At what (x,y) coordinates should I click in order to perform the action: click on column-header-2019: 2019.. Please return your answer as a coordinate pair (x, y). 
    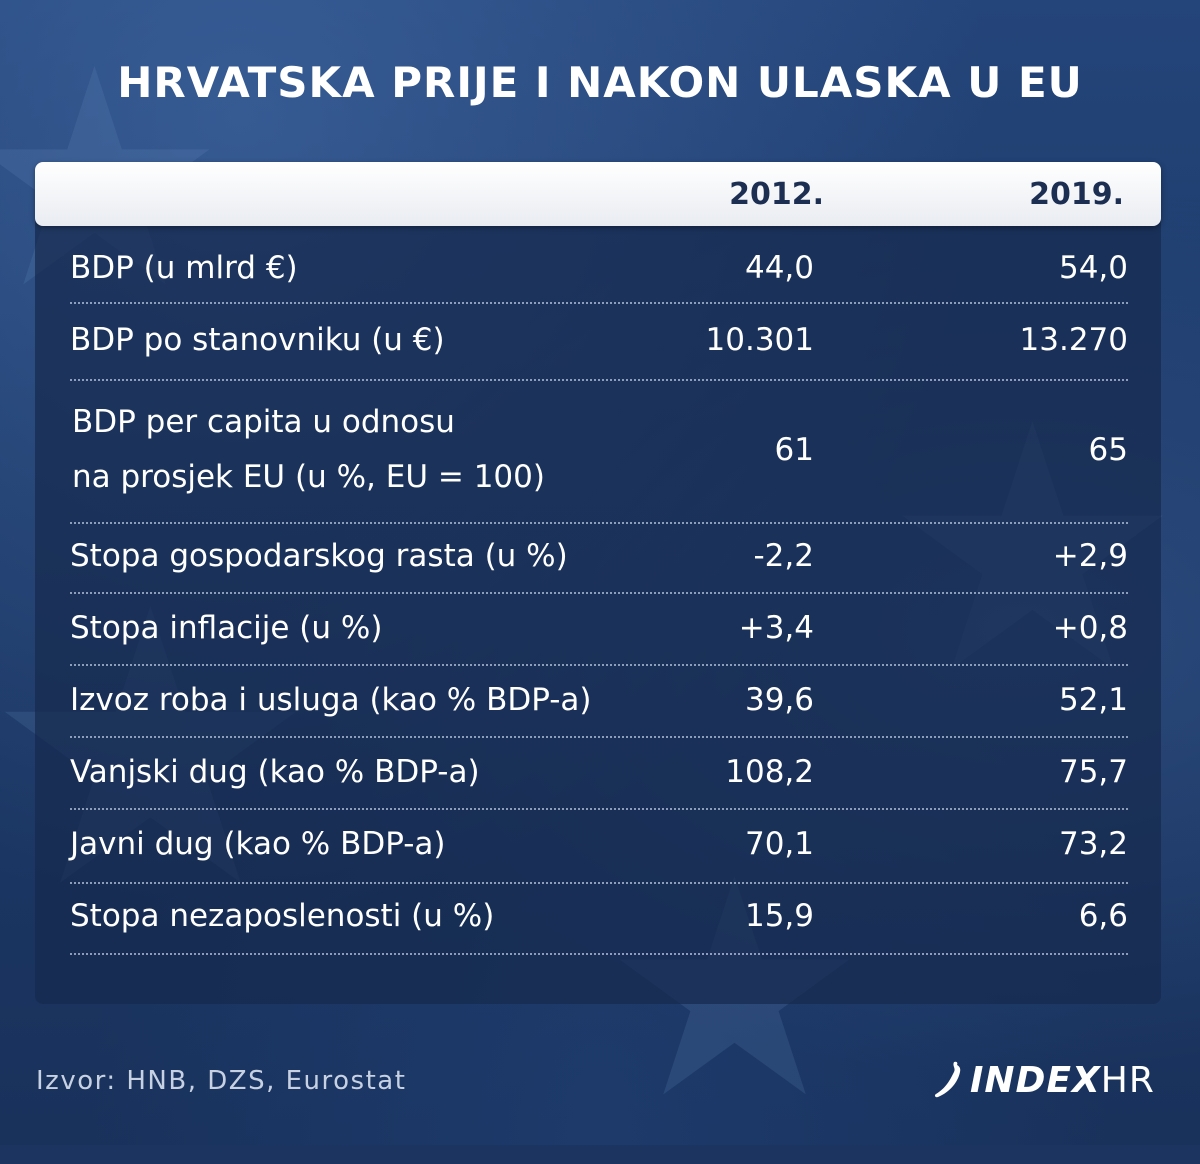
    Looking at the image, I should click on (1076, 194).